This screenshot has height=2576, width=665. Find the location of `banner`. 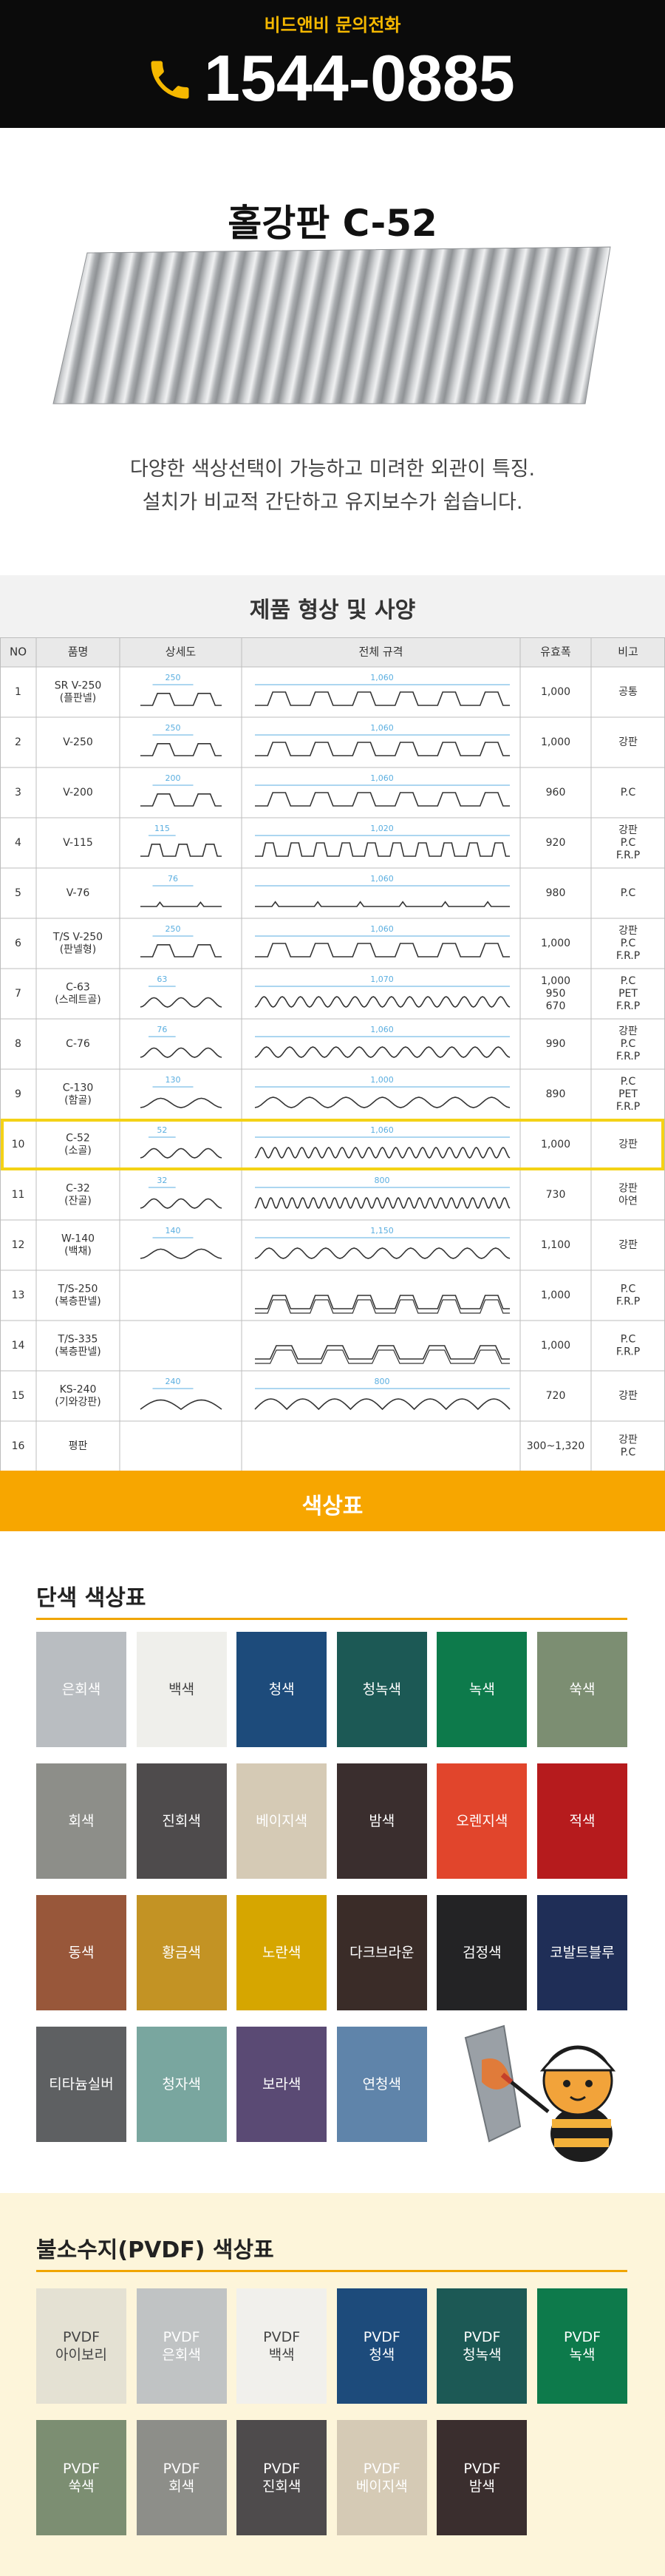

banner is located at coordinates (332, 1501).